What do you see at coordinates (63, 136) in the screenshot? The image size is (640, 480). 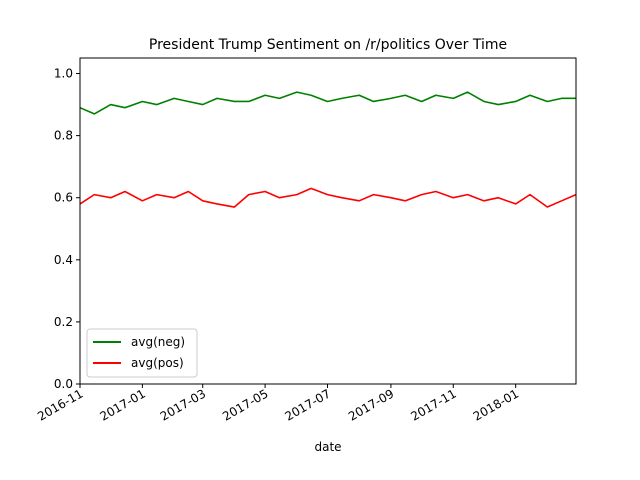 I see `y-tick-label: 0.8` at bounding box center [63, 136].